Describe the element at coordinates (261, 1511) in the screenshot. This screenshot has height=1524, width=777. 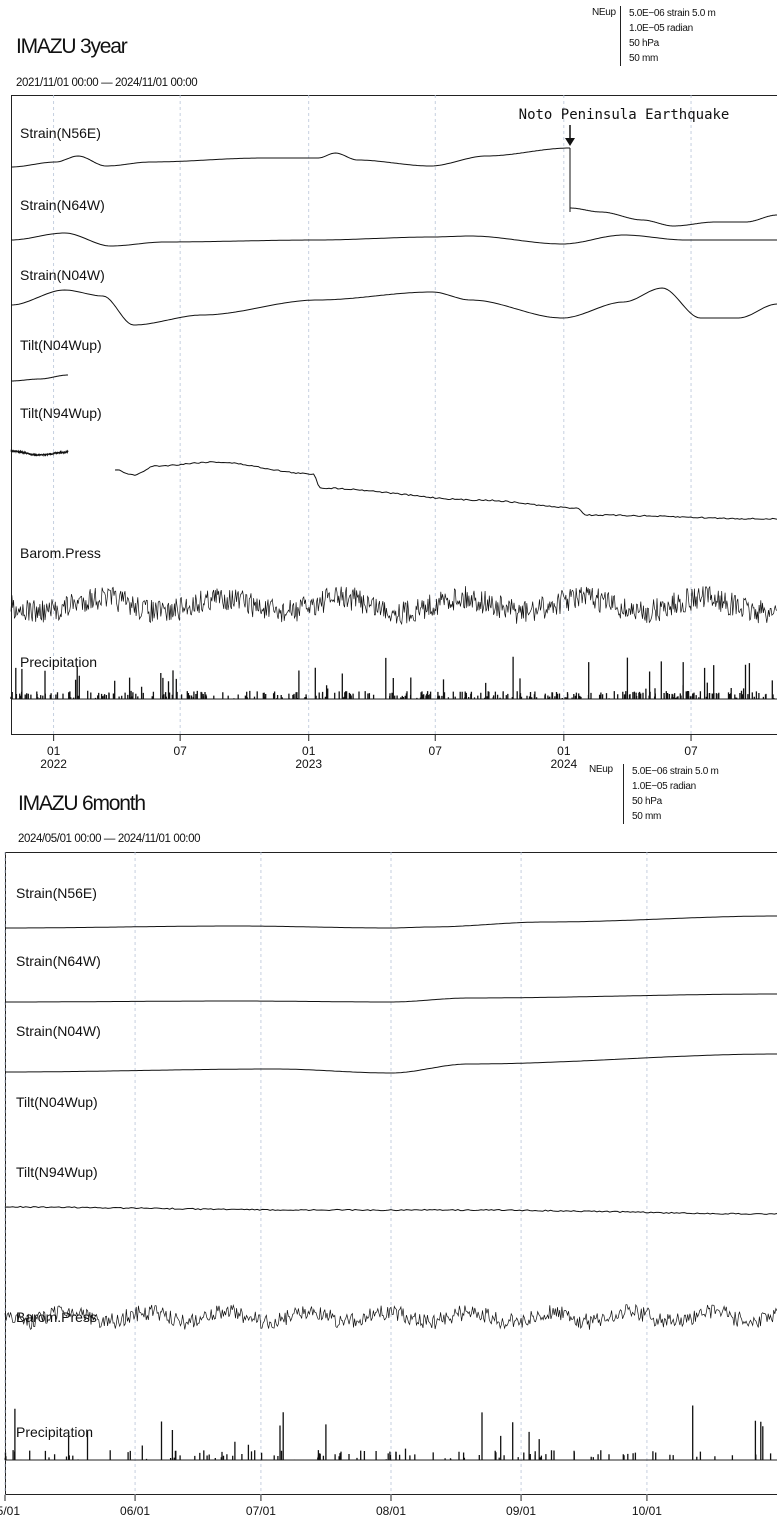
I see `x-tick-label: 07/01` at that location.